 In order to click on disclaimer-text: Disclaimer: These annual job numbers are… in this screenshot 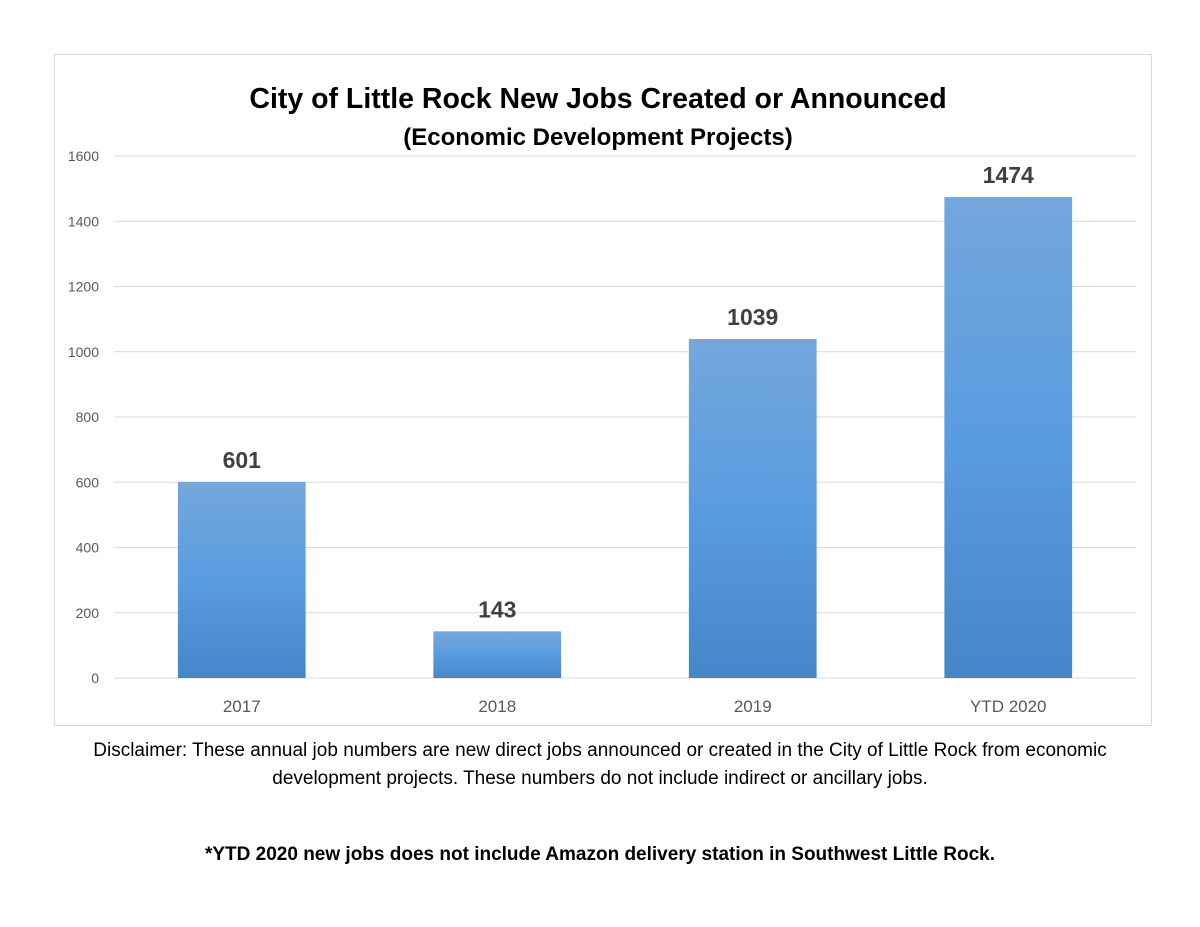, I will do `click(600, 764)`.